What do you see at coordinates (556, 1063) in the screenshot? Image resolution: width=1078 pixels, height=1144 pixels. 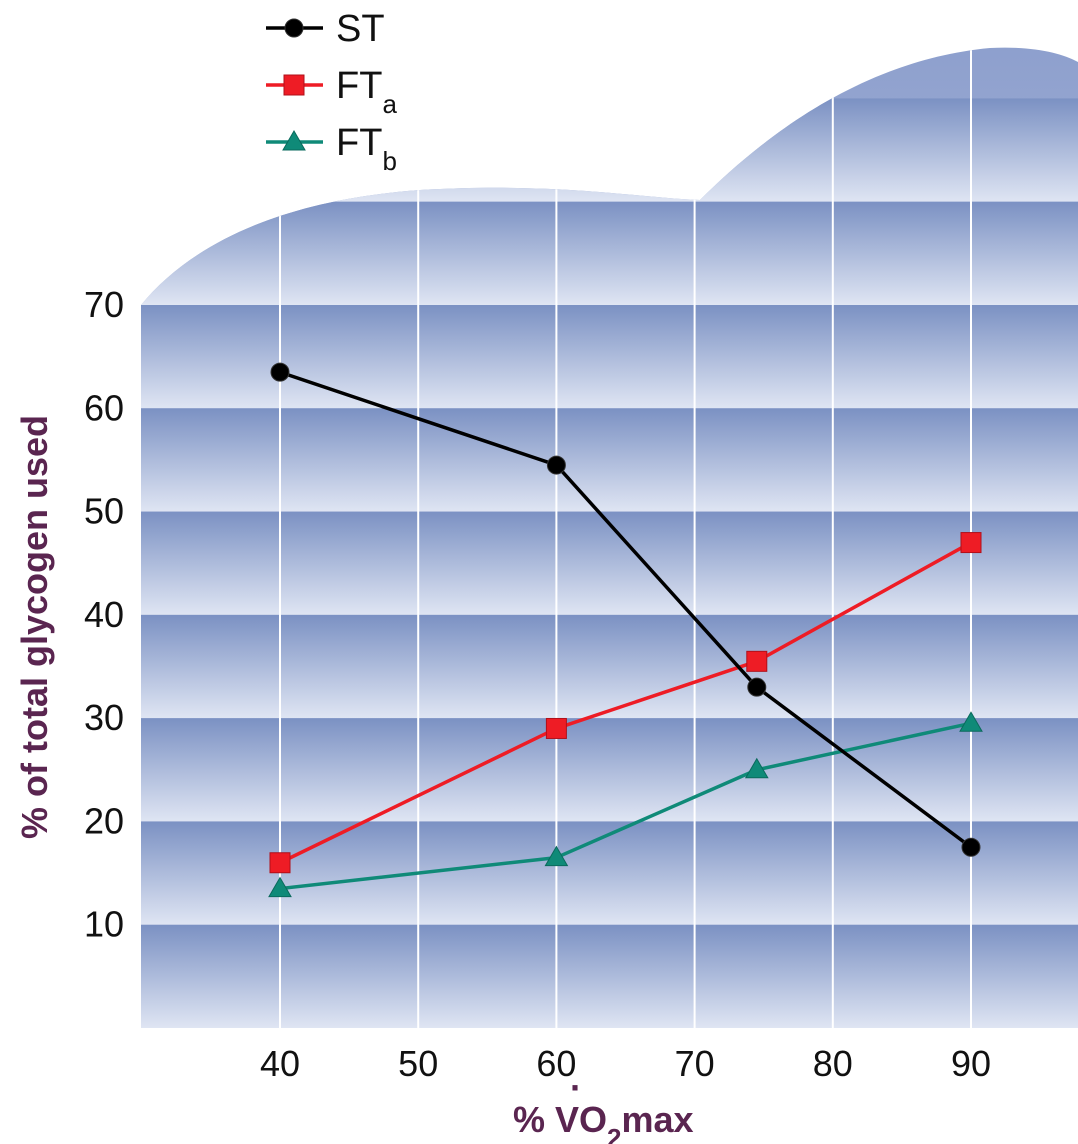 I see `x-tick-label: 60` at bounding box center [556, 1063].